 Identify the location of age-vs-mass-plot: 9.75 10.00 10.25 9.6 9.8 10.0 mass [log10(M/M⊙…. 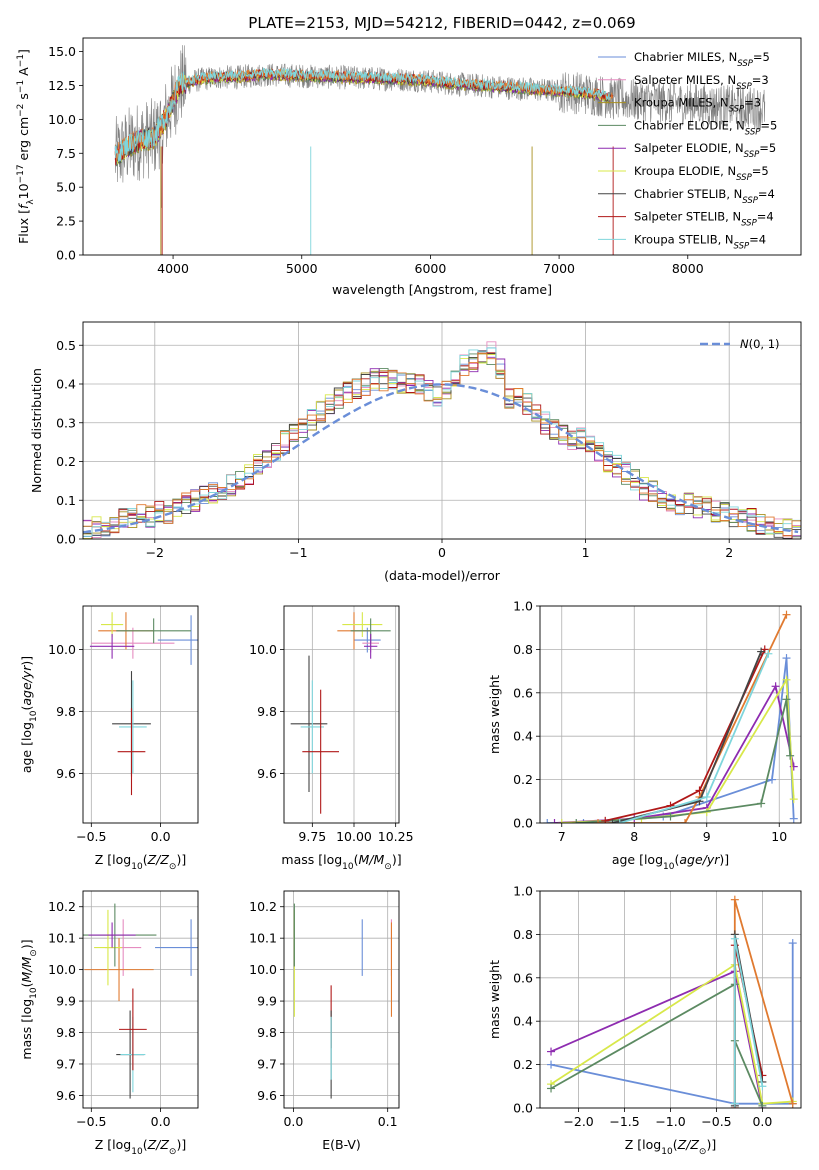
(331, 738).